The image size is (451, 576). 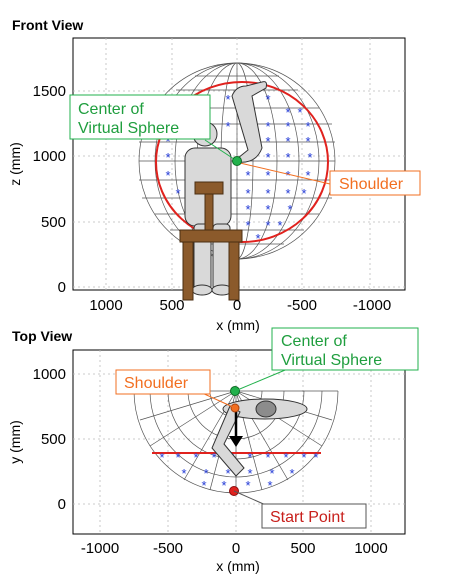 I want to click on top-arm, so click(x=228, y=441).